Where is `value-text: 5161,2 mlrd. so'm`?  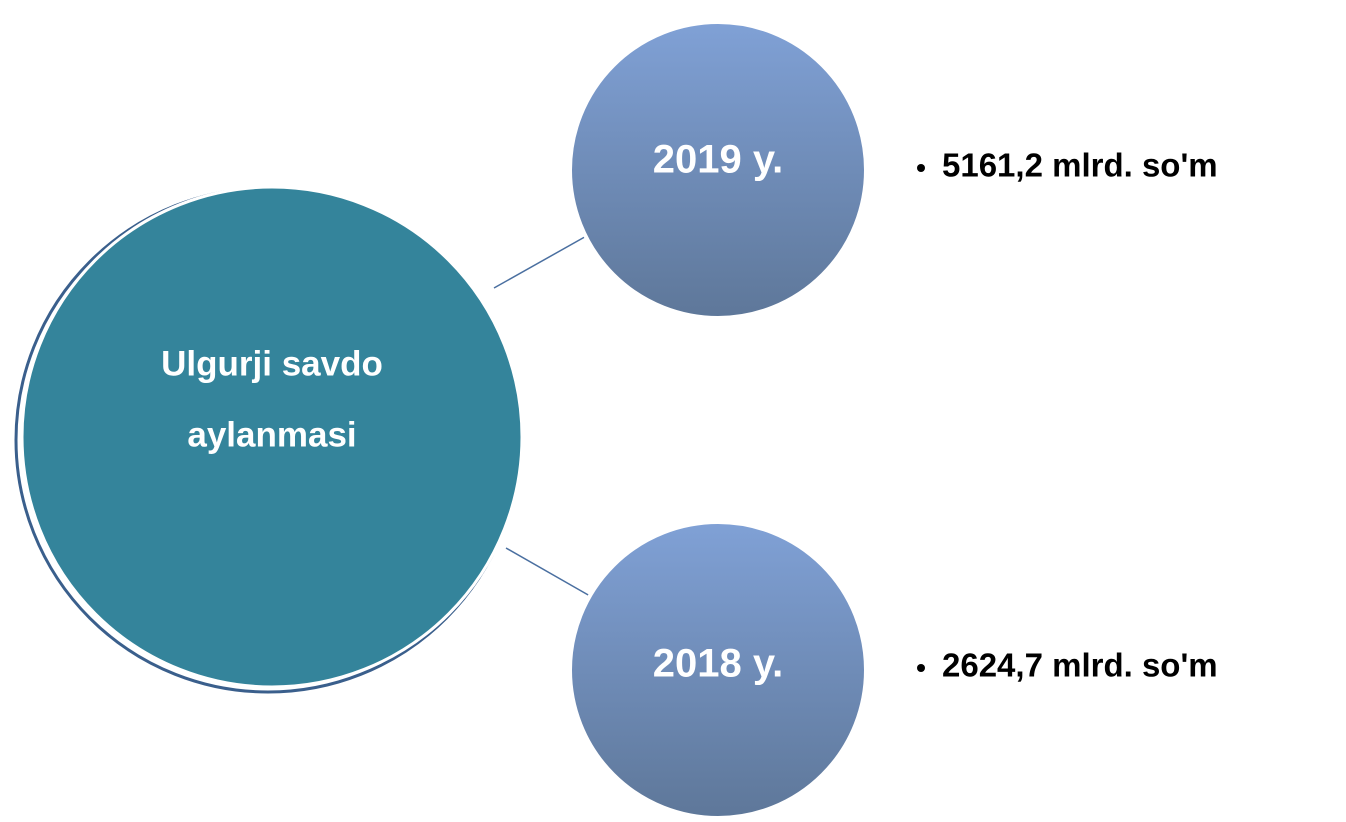 value-text: 5161,2 mlrd. so'm is located at coordinates (1080, 165).